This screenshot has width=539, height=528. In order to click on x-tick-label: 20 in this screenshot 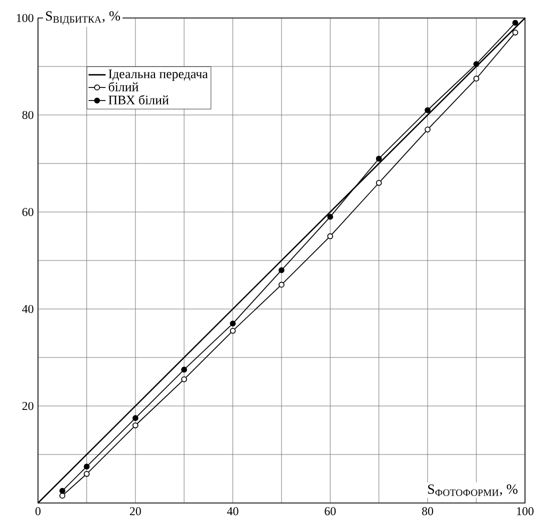, I will do `click(135, 511)`.